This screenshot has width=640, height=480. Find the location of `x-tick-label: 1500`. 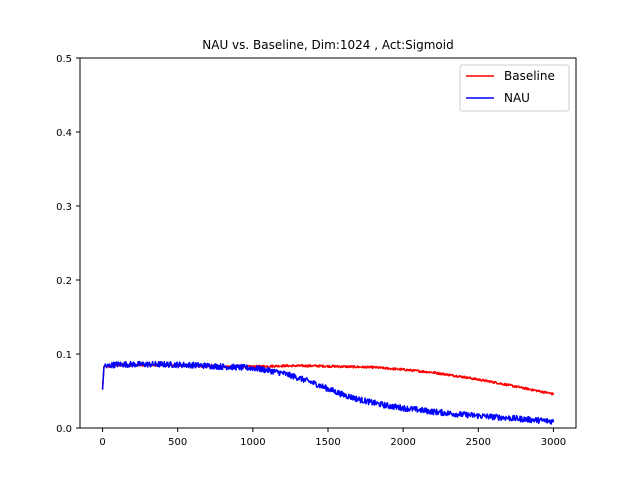

x-tick-label: 1500 is located at coordinates (327, 442).